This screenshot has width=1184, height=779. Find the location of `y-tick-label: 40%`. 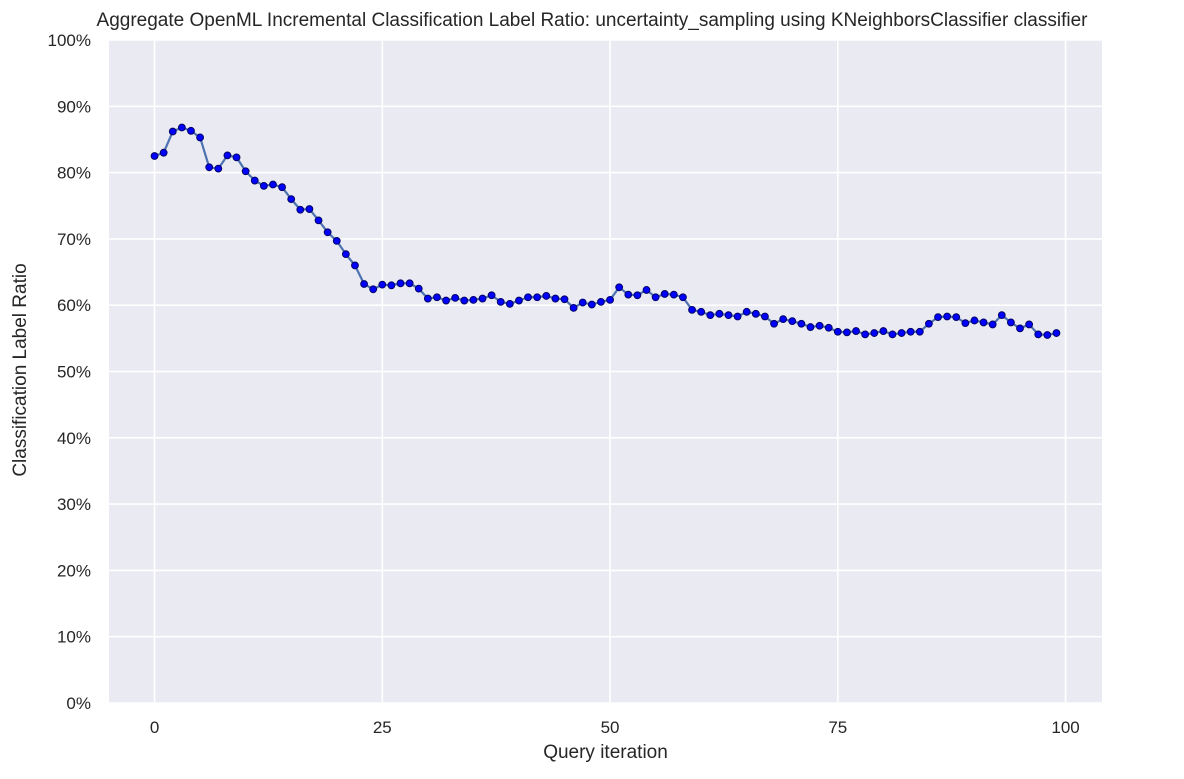

y-tick-label: 40% is located at coordinates (74, 438).